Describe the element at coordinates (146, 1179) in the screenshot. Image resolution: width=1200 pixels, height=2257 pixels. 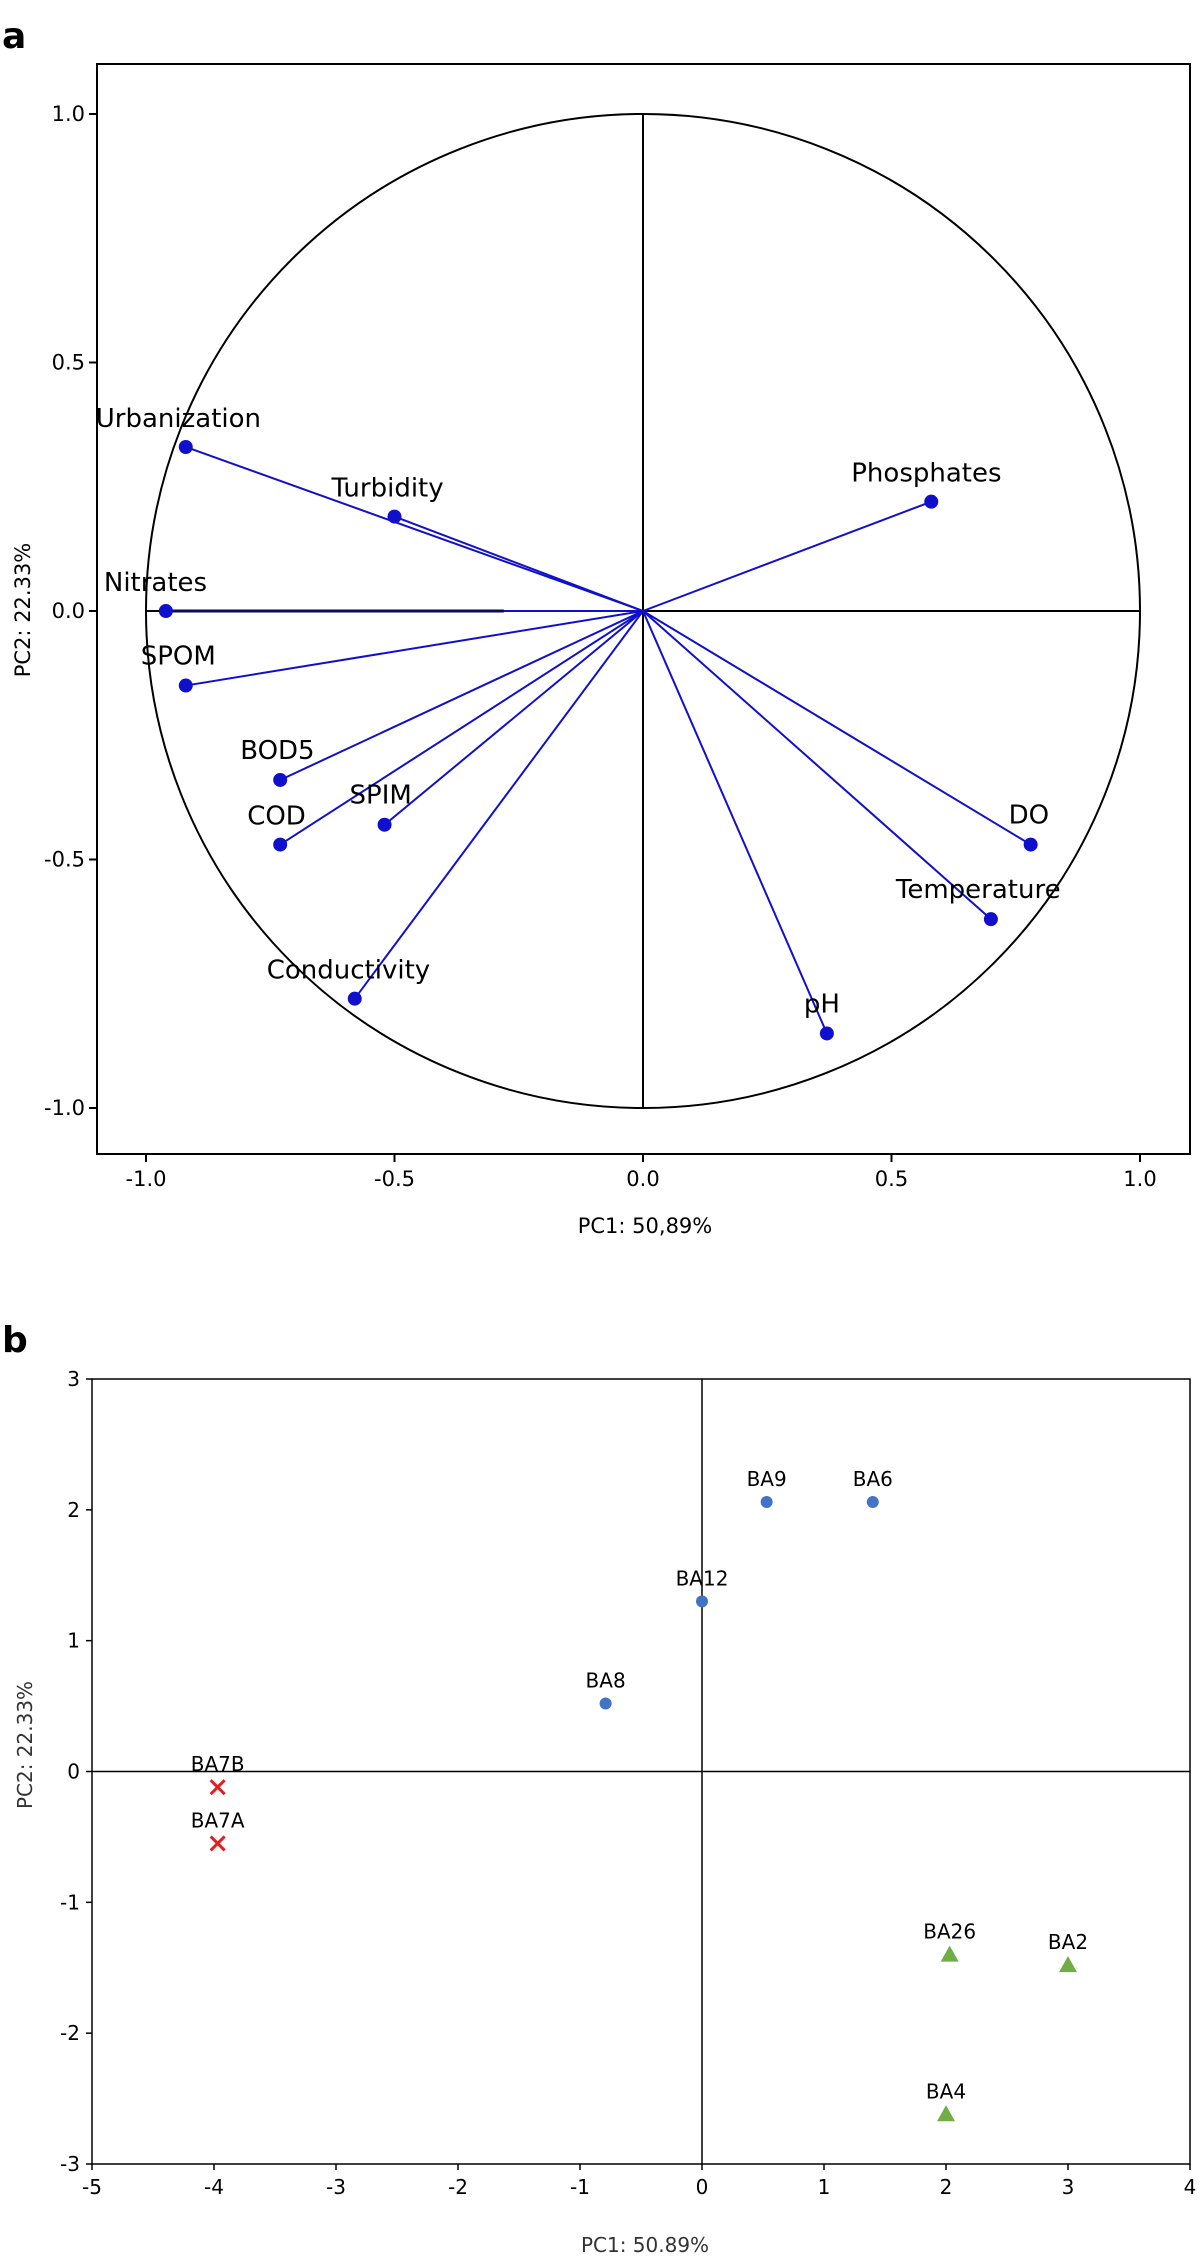
I see `panel-a-x-tick-label: -1.0` at that location.